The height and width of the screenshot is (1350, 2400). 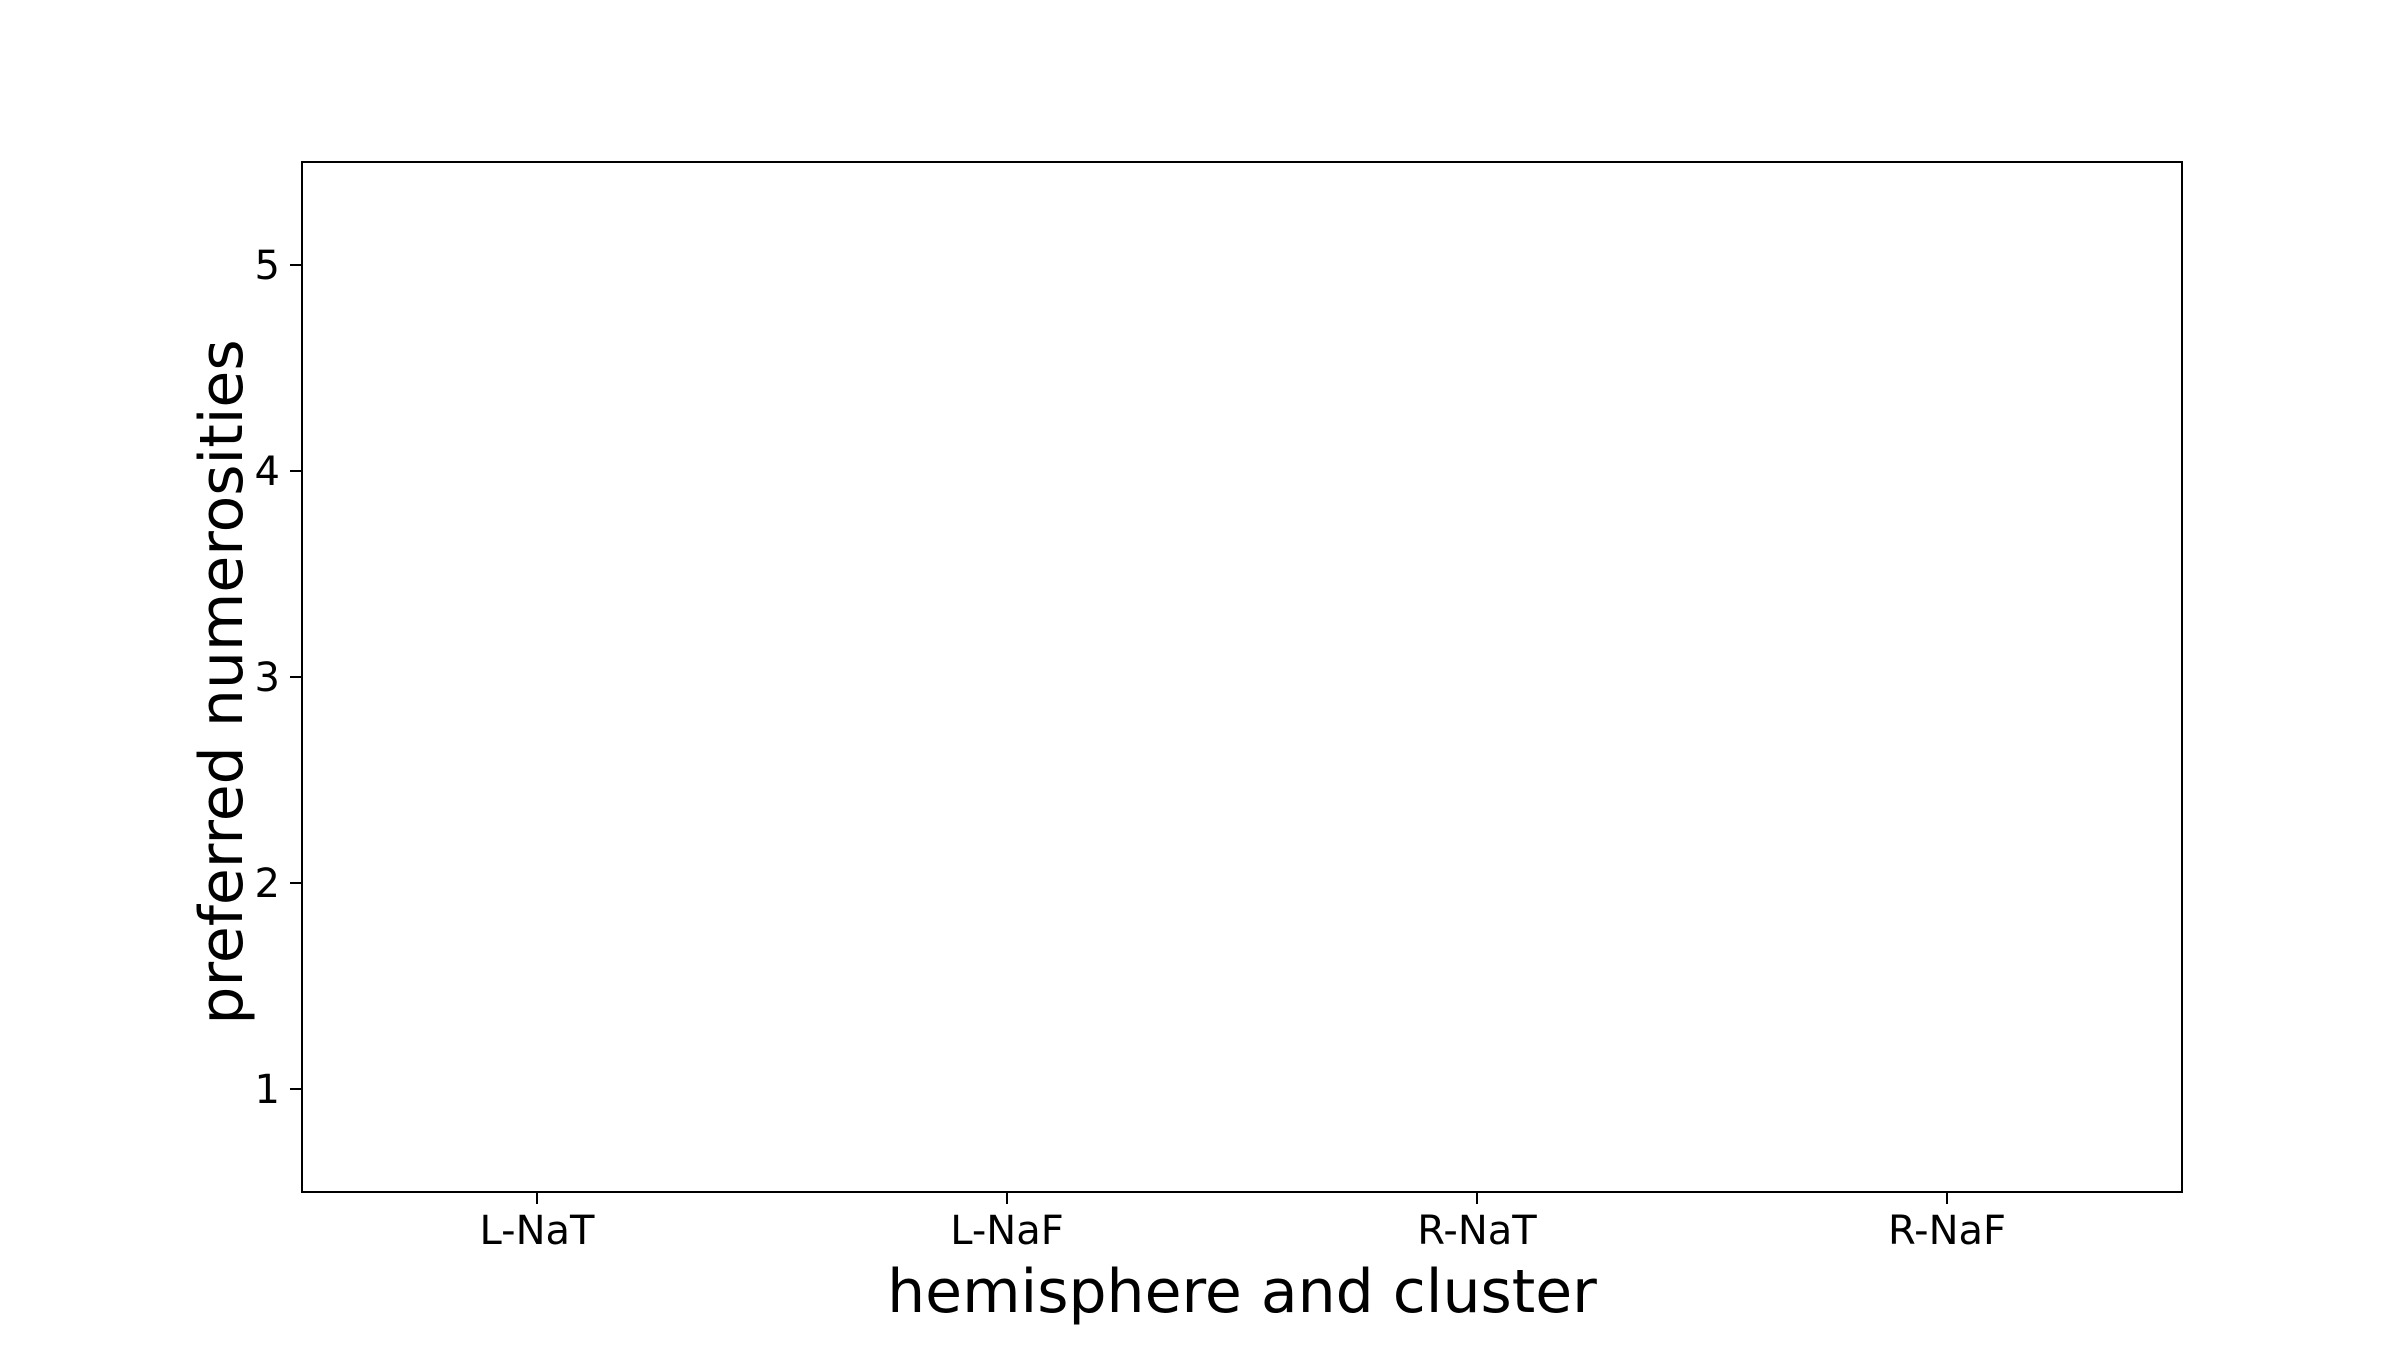 I want to click on y-tick-label: 5, so click(x=267, y=266).